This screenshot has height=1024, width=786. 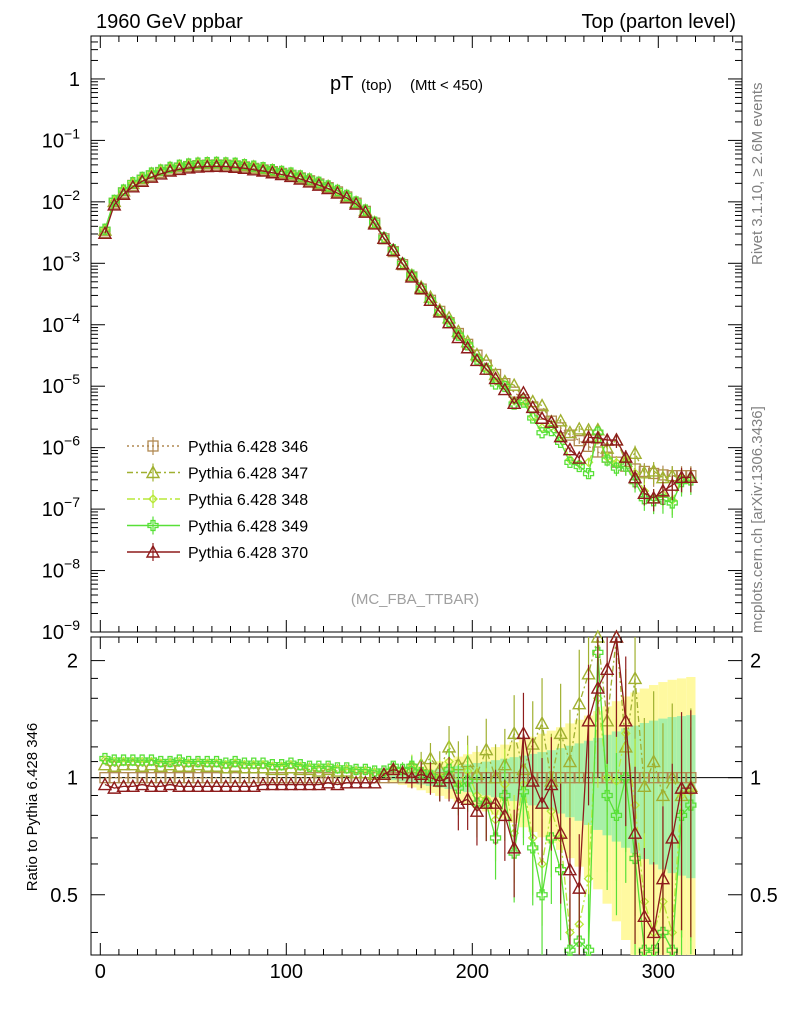 I want to click on main-y-tick-label: 10⁻⁶, so click(x=61, y=446).